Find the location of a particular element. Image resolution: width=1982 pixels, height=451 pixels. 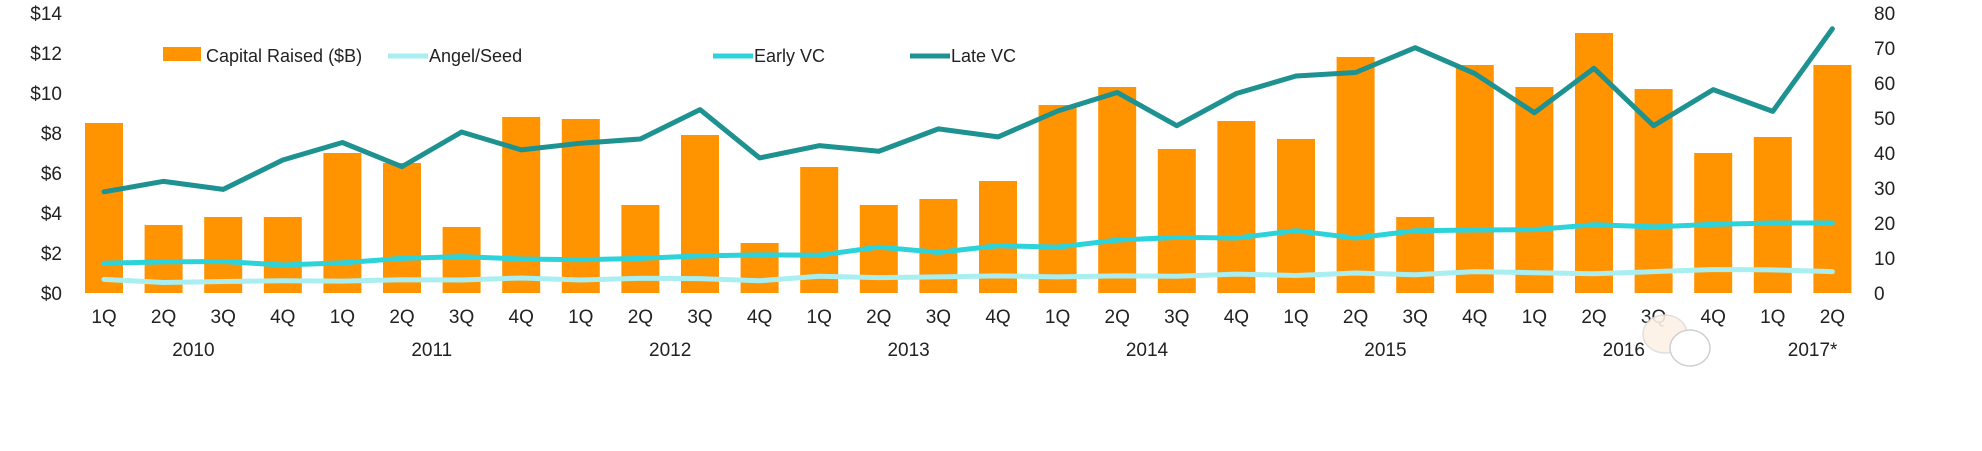

wechat-icon is located at coordinates (1676, 340).